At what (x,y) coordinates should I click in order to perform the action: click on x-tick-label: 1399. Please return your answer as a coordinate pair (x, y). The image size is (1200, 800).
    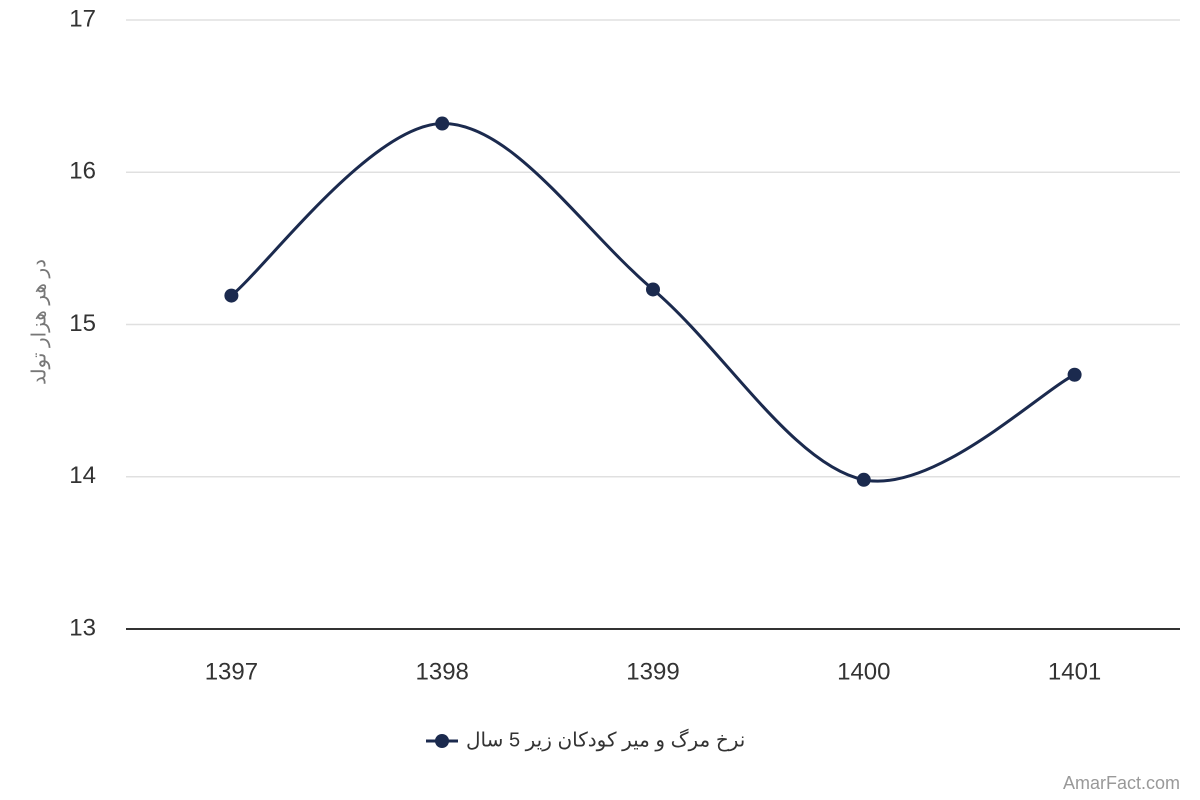
    Looking at the image, I should click on (652, 671).